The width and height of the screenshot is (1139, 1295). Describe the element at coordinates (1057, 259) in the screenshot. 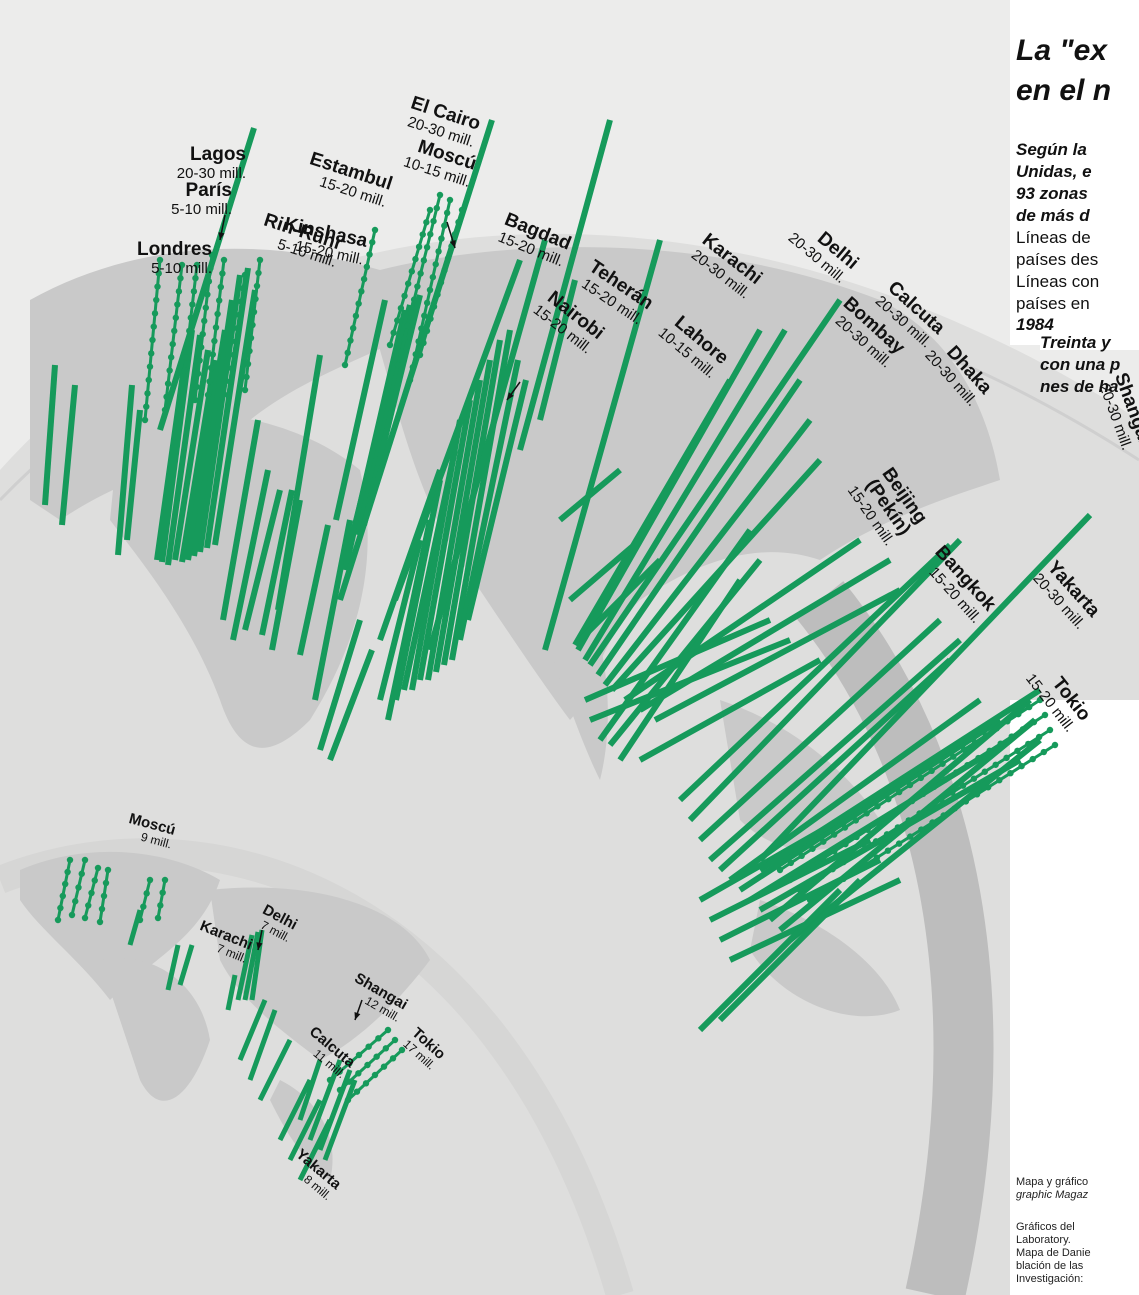

I see `caption-legend-line-2: países des` at that location.